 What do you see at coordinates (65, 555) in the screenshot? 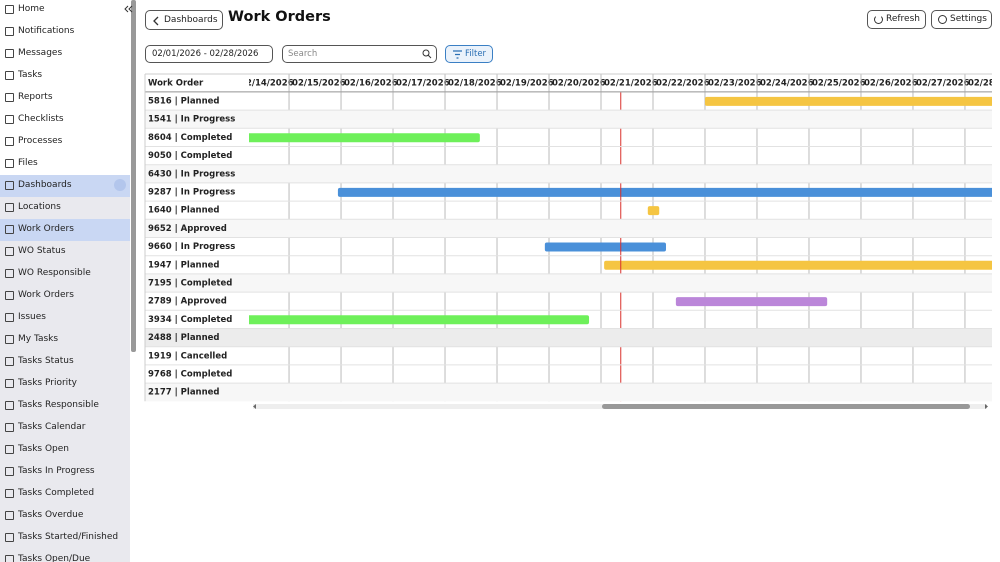
I see `nav-item: Tasks Open/Due` at bounding box center [65, 555].